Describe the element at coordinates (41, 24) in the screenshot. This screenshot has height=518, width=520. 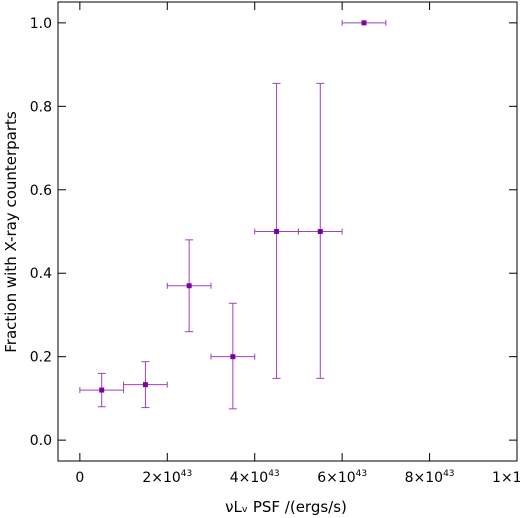
I see `y-tick-label: 1.0` at that location.